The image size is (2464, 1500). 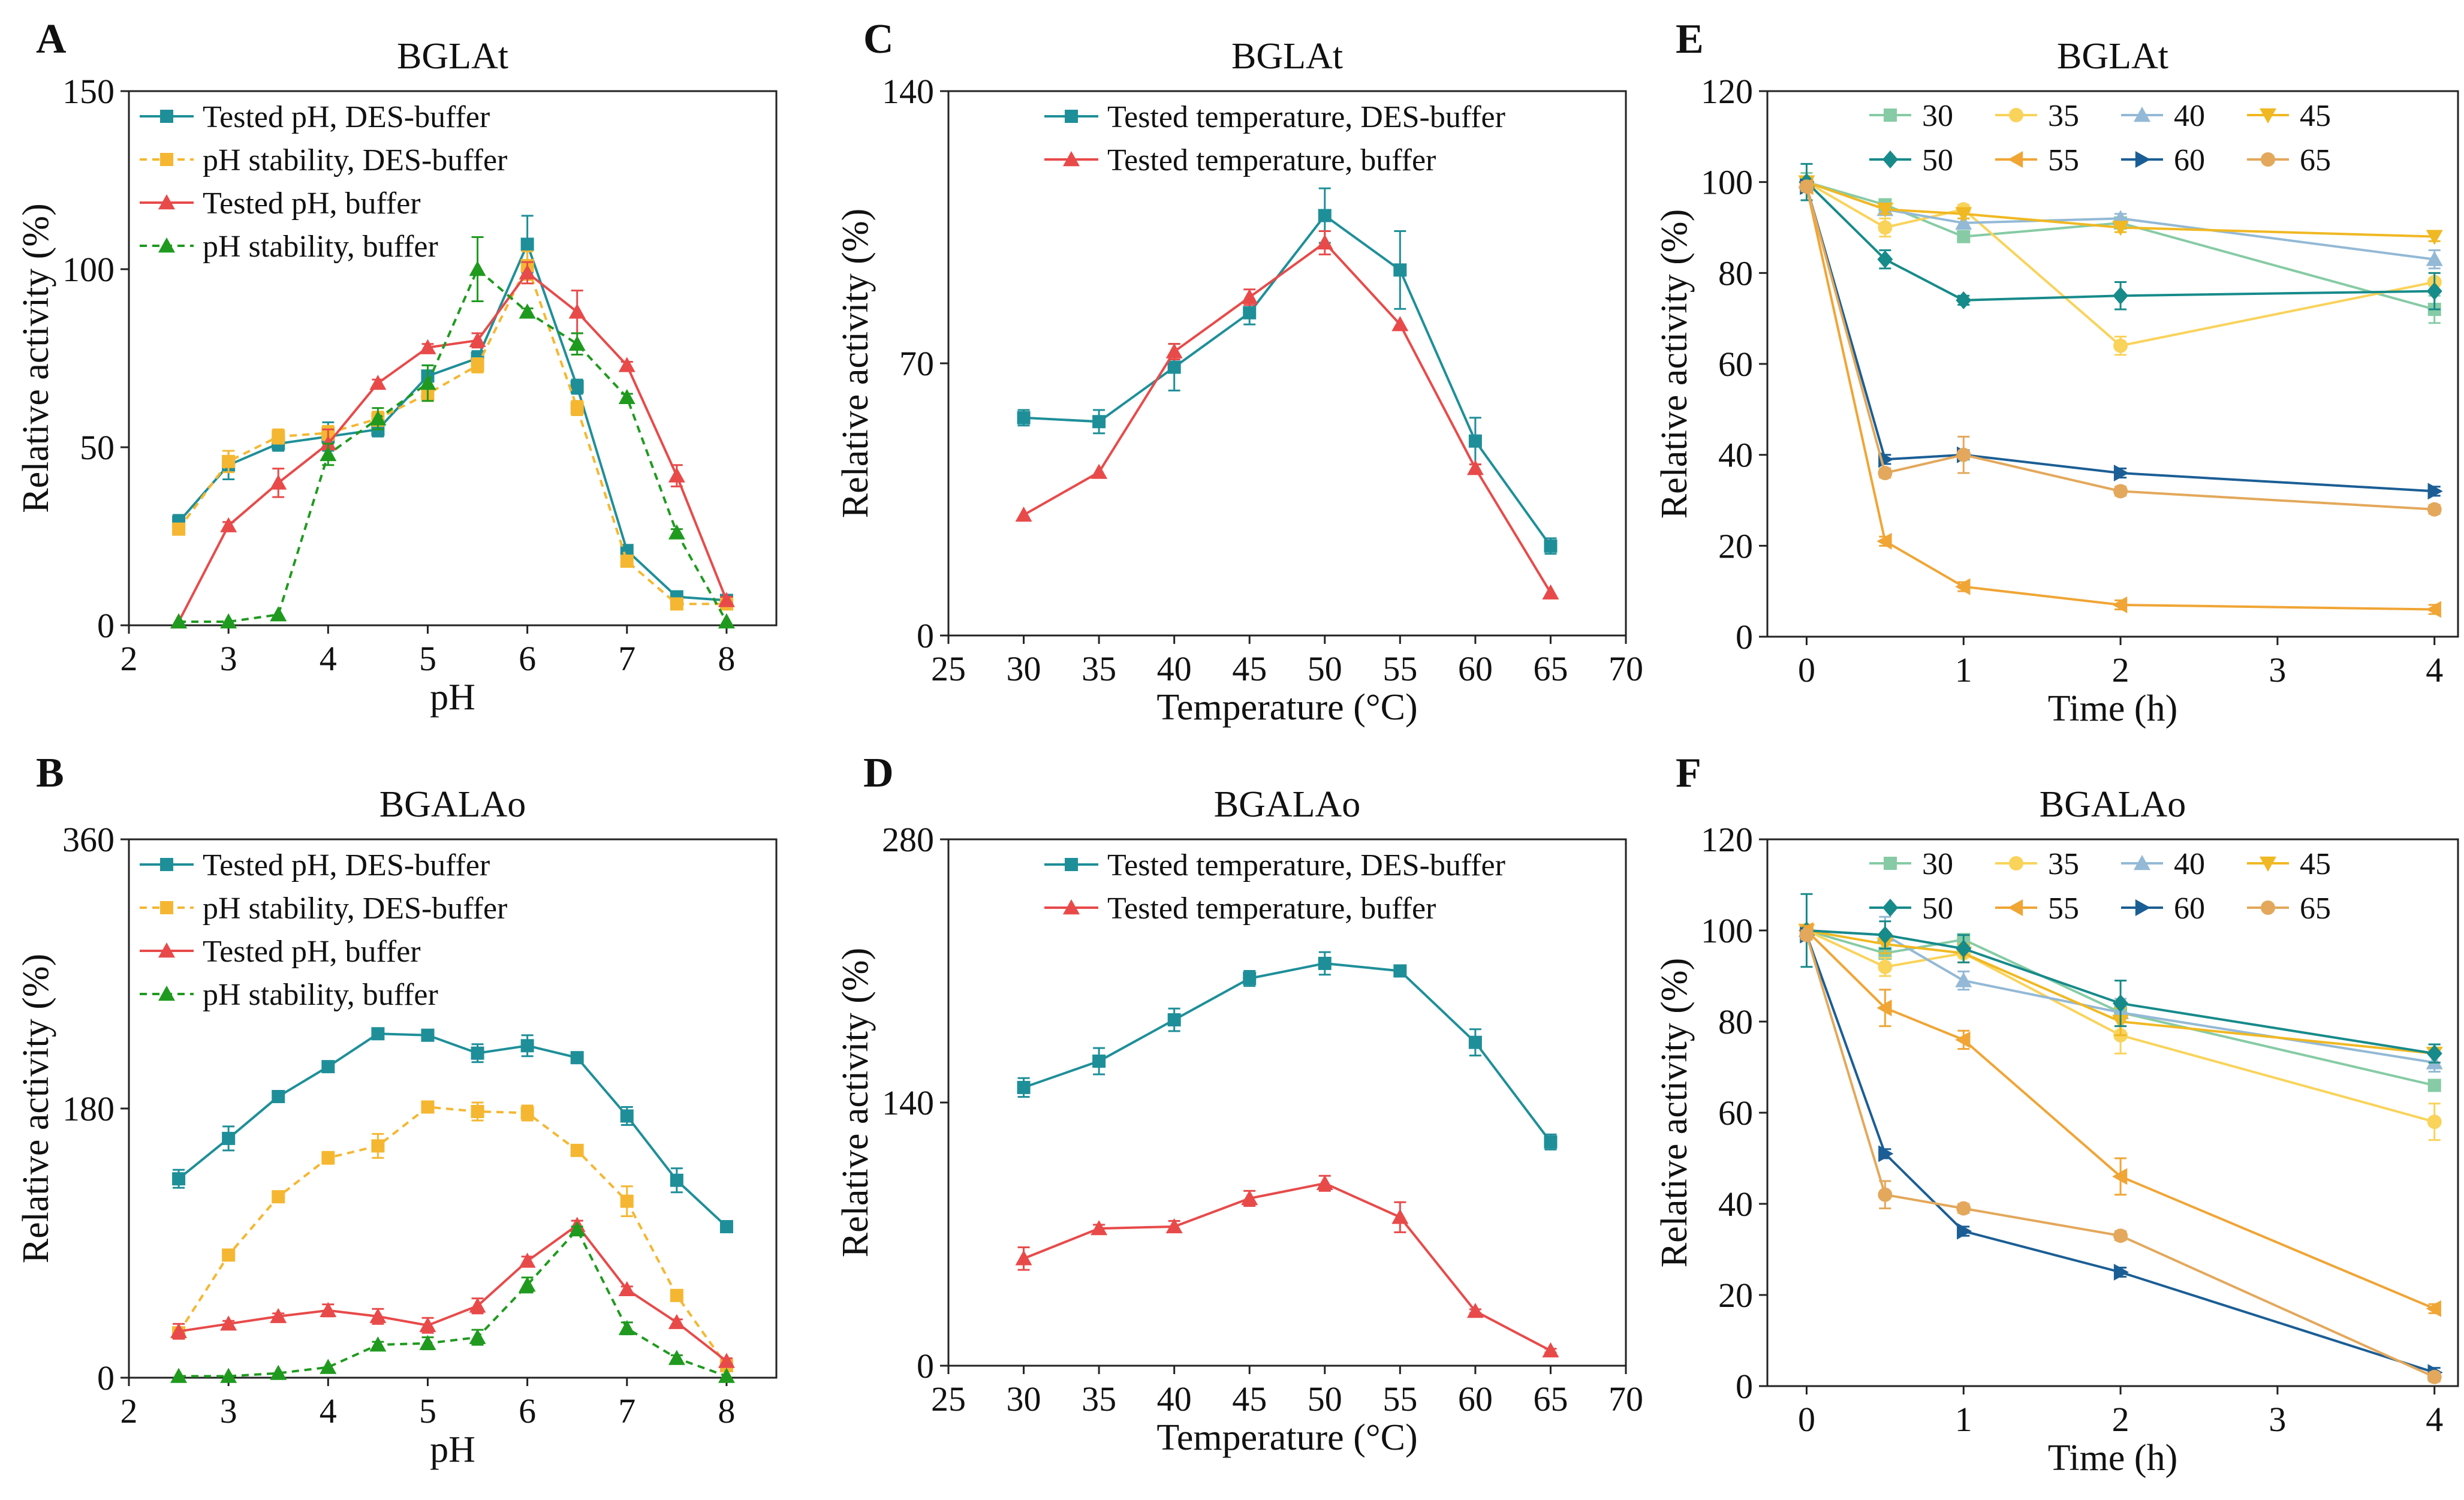 I want to click on legend-label: 40, so click(x=2189, y=864).